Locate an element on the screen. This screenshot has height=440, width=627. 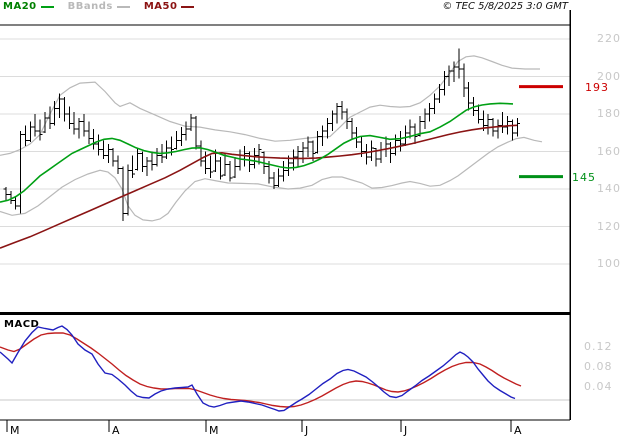
price-tick-160: 160 is located at coordinates (609, 151).